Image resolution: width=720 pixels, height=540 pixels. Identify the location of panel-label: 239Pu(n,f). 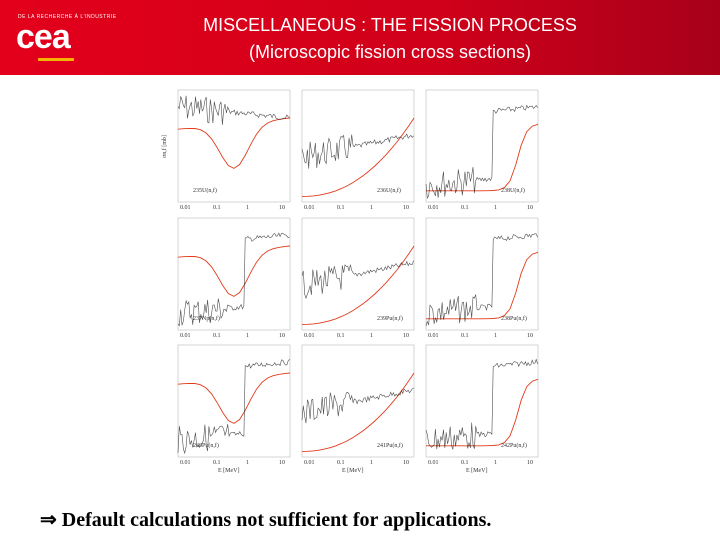
(390, 318).